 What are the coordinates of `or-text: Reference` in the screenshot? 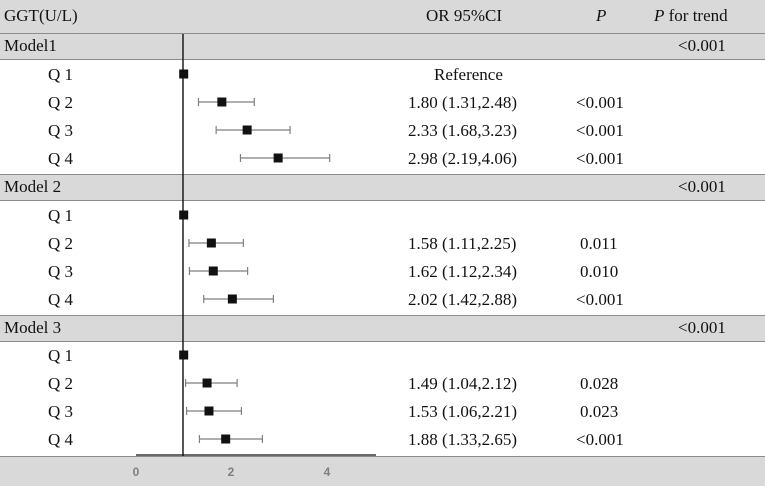 It's located at (468, 74).